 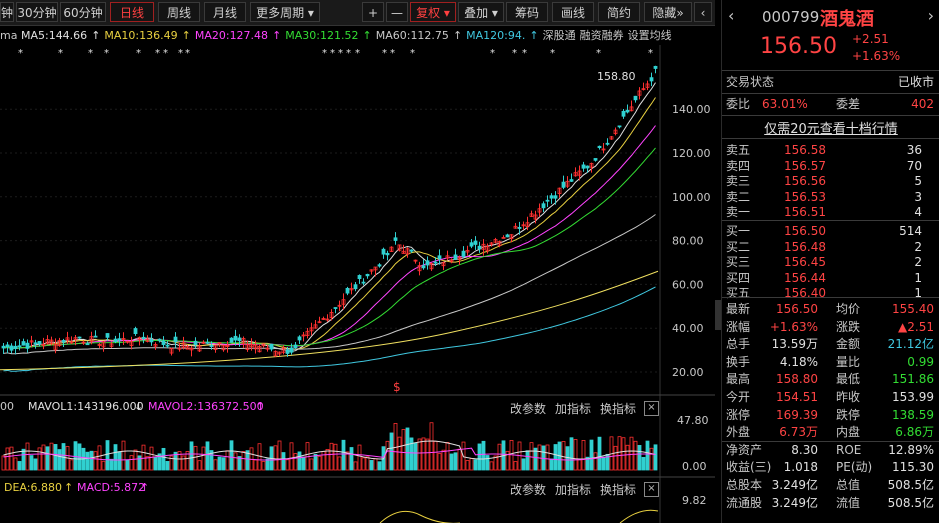 What do you see at coordinates (433, 12) in the screenshot?
I see `adjust-dropdown: 复权 ▾` at bounding box center [433, 12].